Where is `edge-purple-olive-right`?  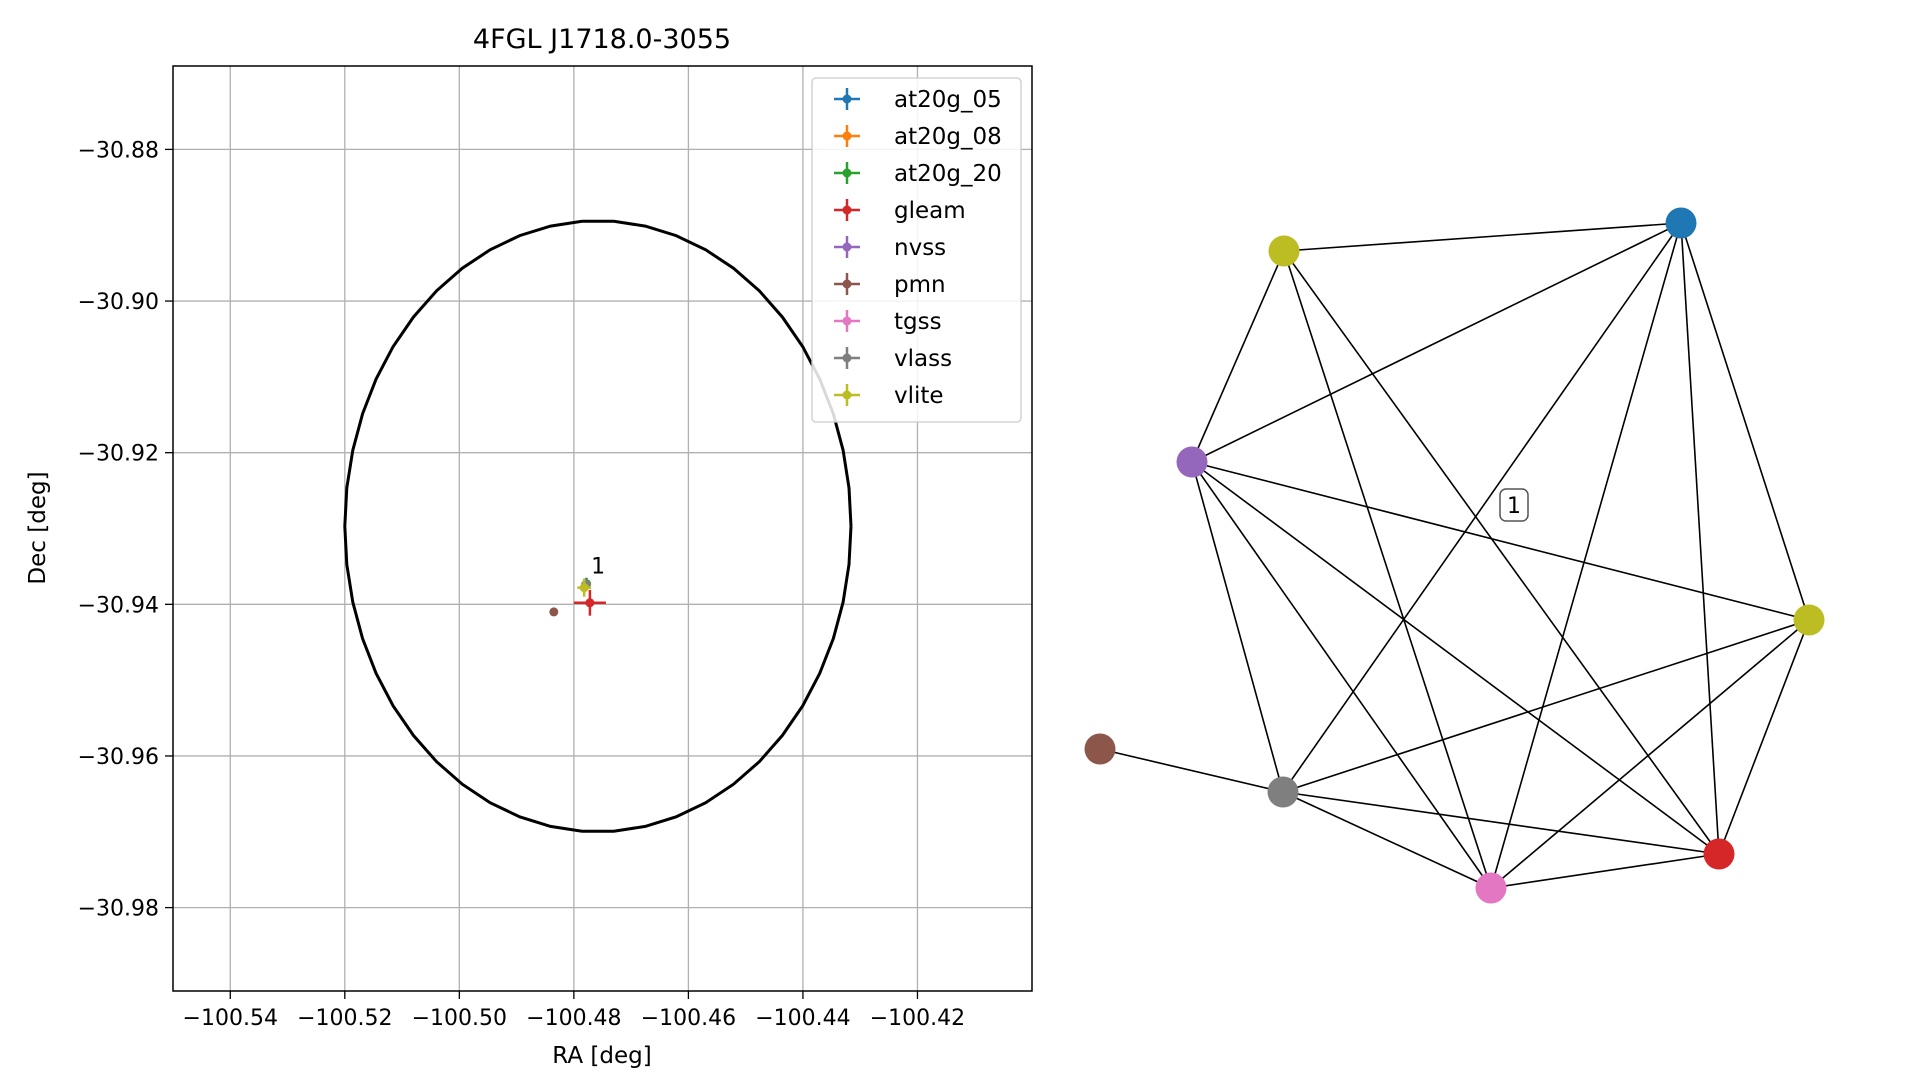
edge-purple-olive-right is located at coordinates (1500, 541).